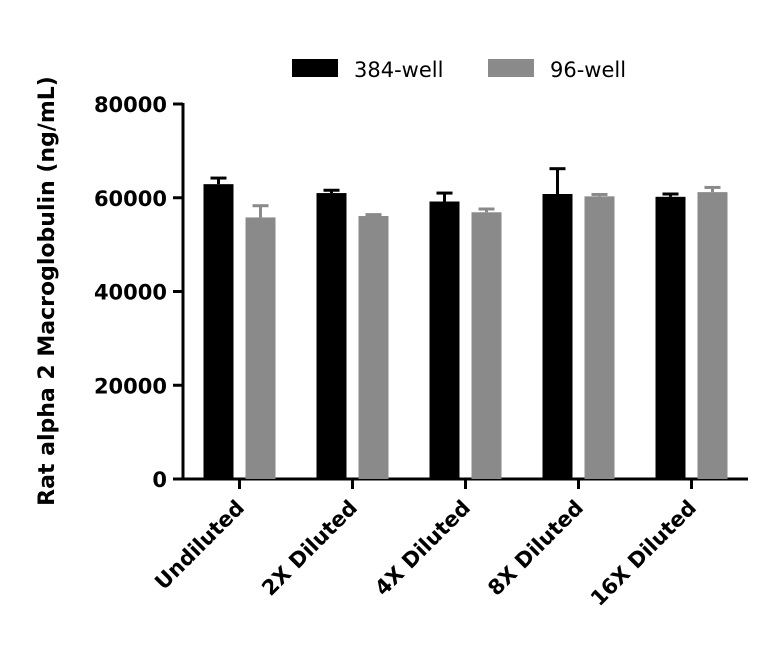 The height and width of the screenshot is (653, 768). Describe the element at coordinates (398, 70) in the screenshot. I see `legend-label: 384-well` at that location.